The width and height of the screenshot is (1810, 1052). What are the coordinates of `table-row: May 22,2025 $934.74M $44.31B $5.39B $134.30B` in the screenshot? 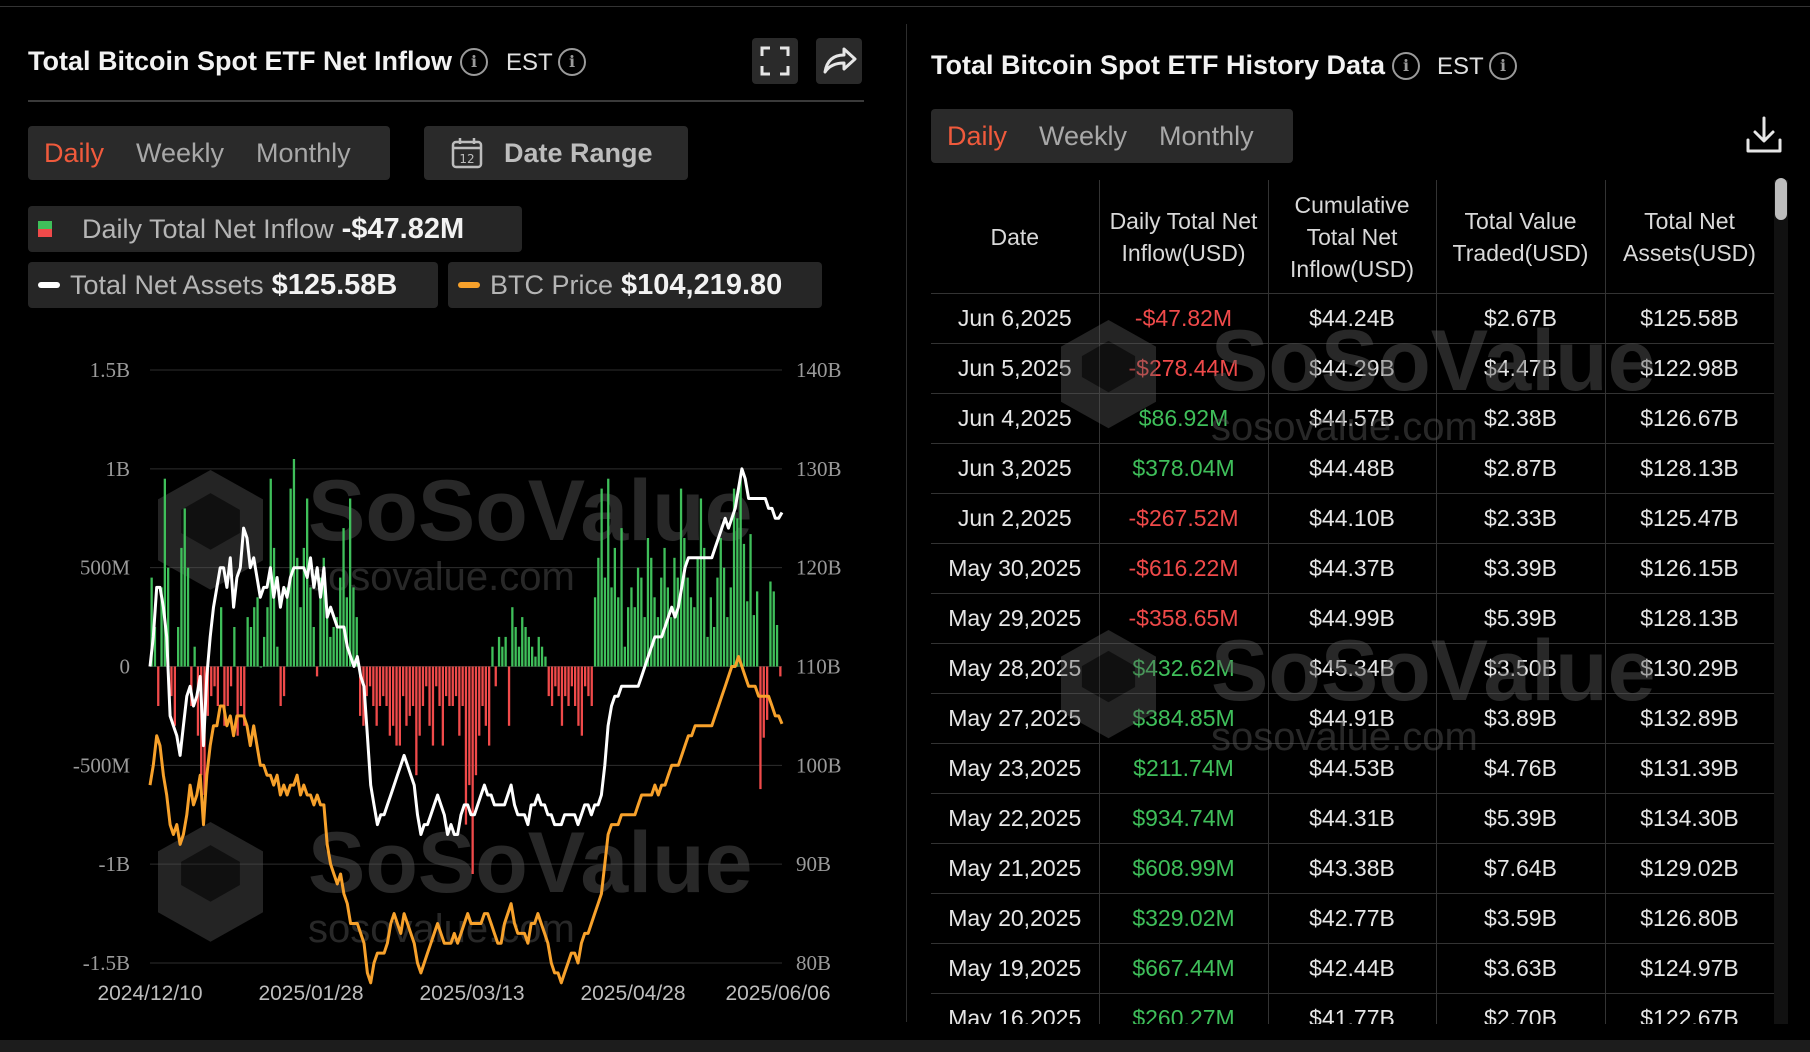 It's located at (1352, 818).